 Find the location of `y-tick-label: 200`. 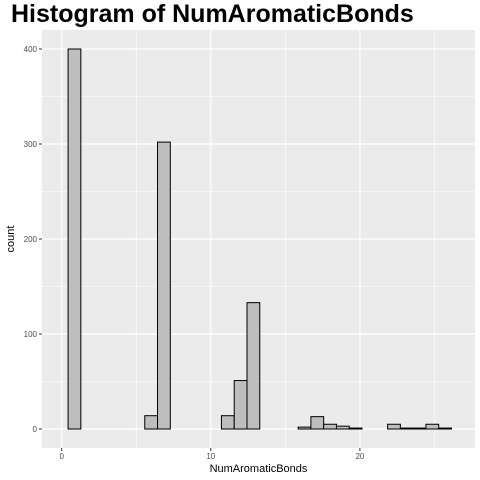

y-tick-label: 200 is located at coordinates (31, 239).